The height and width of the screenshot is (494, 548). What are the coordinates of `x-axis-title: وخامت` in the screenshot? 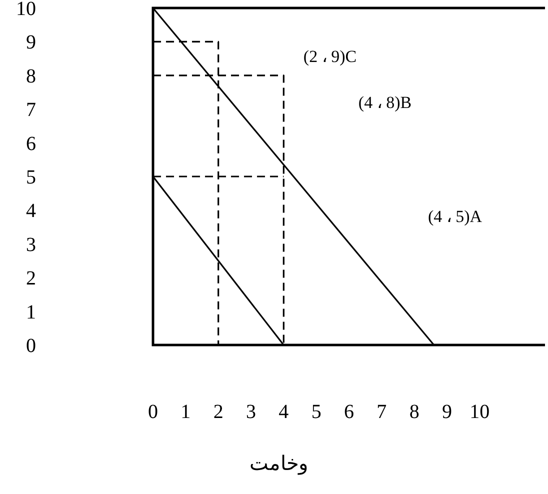 It's located at (279, 464).